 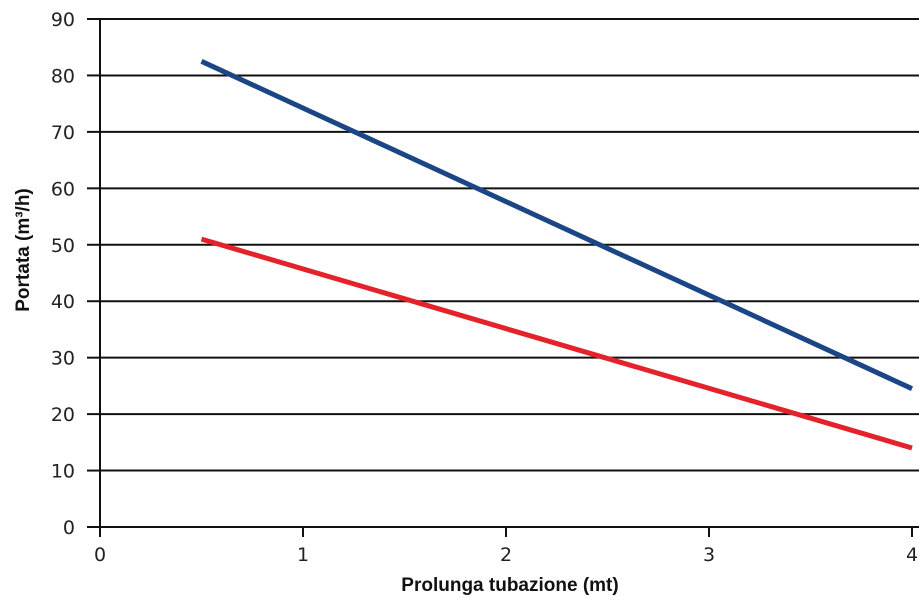 I want to click on y-tick-label-40: 40, so click(x=63, y=302).